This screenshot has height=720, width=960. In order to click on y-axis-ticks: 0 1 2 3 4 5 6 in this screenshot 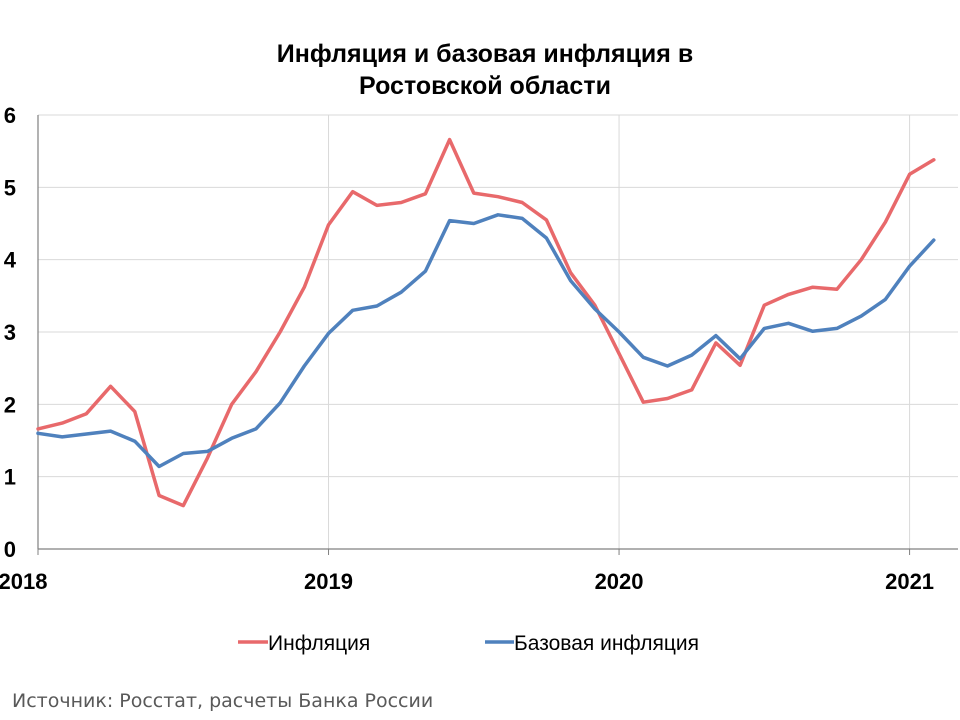, I will do `click(10, 332)`.